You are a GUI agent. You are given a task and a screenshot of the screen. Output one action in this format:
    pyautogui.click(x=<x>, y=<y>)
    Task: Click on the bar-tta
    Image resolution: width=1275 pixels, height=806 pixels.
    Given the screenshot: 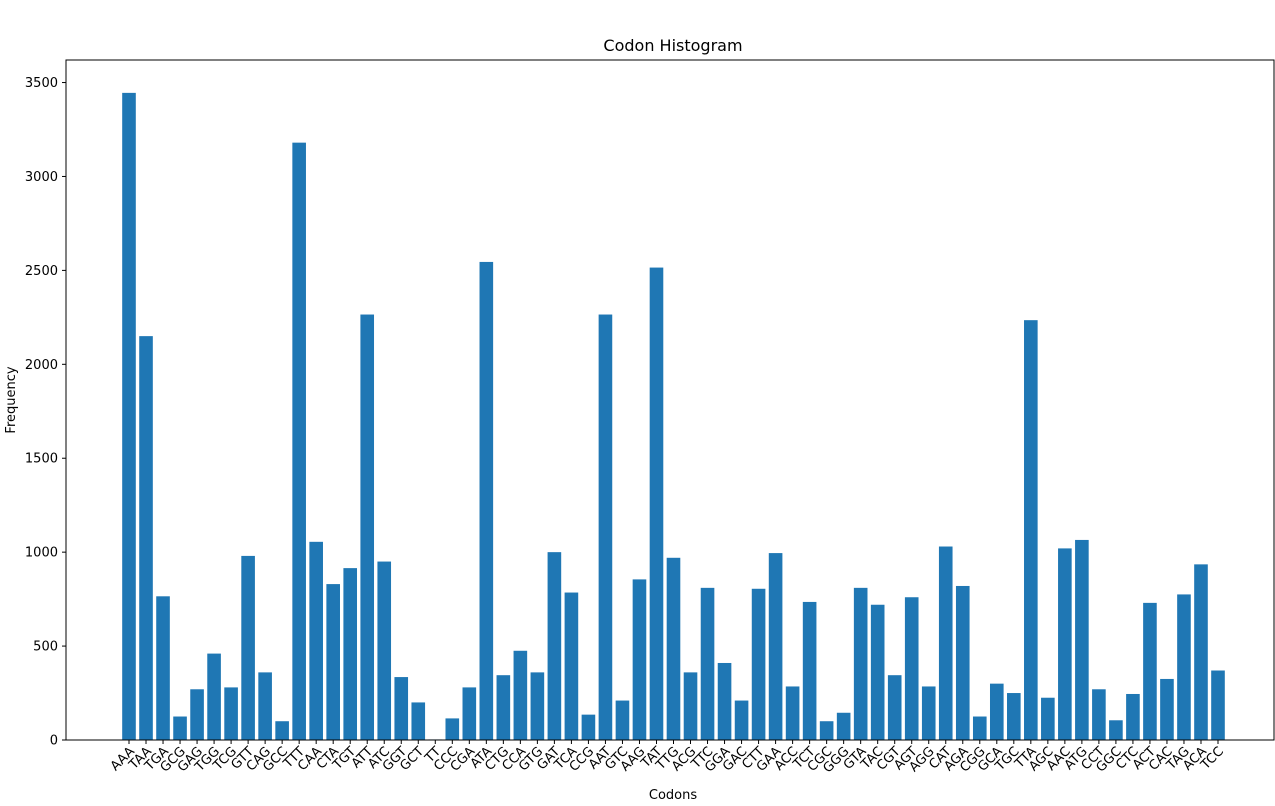 What is the action you would take?
    pyautogui.click(x=1031, y=530)
    